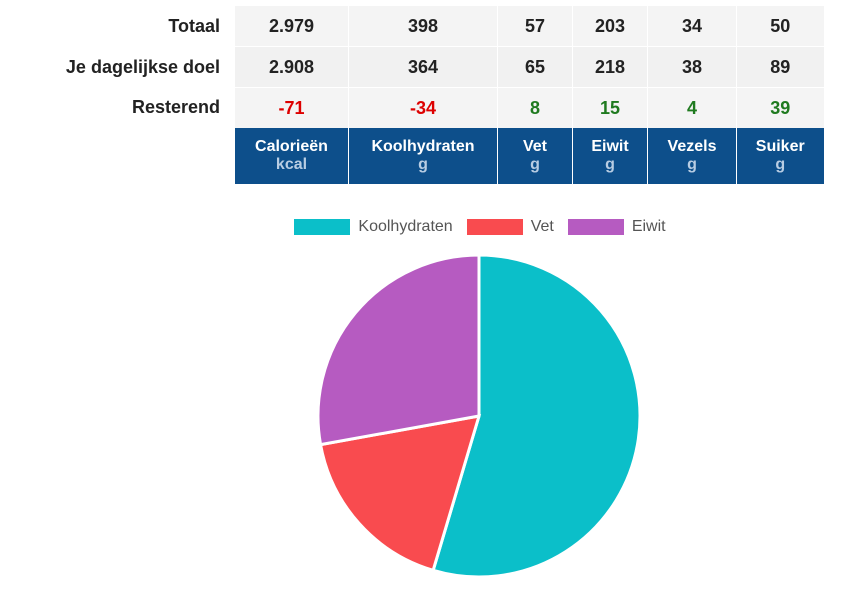 This screenshot has height=604, width=856. What do you see at coordinates (535, 26) in the screenshot?
I see `cell-totaal-fat: 57` at bounding box center [535, 26].